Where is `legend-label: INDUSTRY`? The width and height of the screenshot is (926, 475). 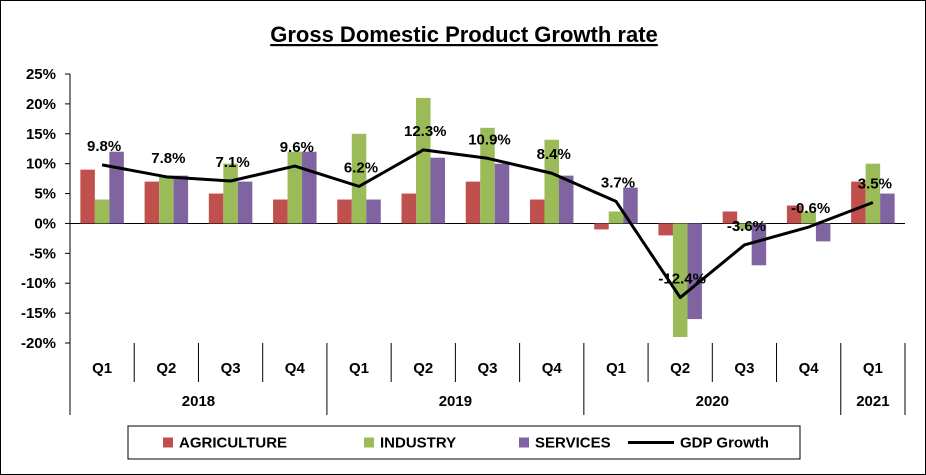 legend-label: INDUSTRY is located at coordinates (418, 443).